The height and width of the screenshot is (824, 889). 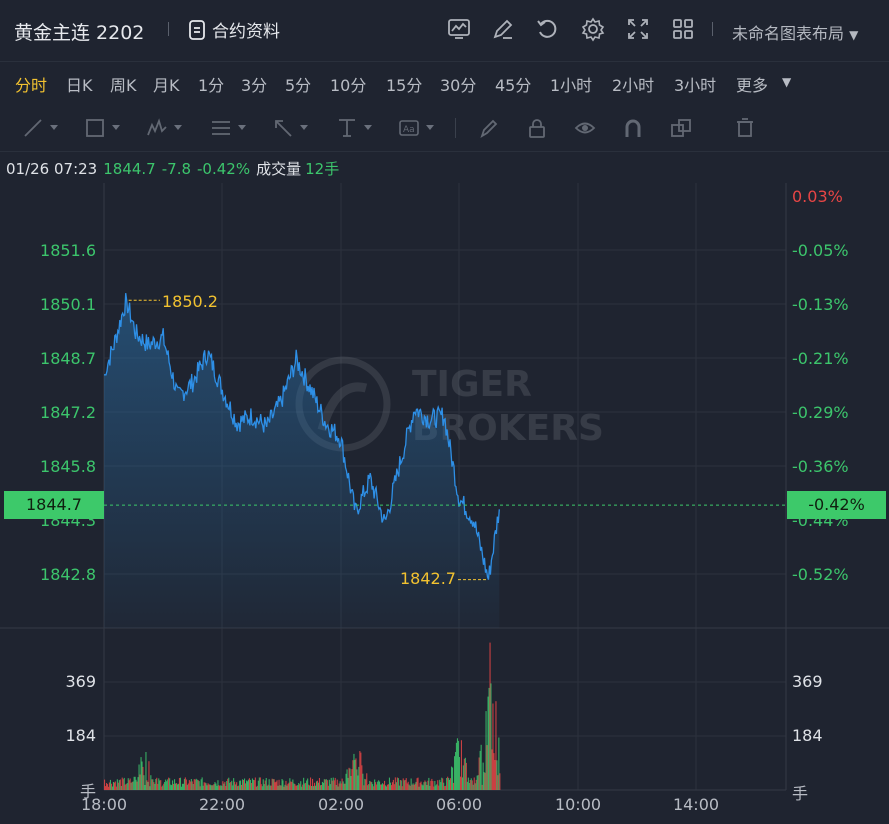 What do you see at coordinates (458, 85) in the screenshot?
I see `period-tab: 30分` at bounding box center [458, 85].